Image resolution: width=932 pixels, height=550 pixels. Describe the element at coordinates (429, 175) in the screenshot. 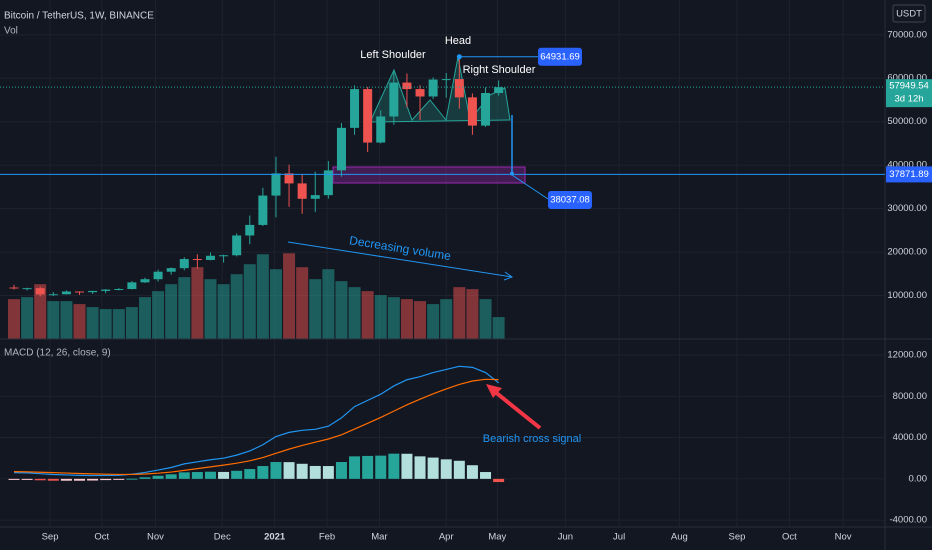

I see `support-zone` at that location.